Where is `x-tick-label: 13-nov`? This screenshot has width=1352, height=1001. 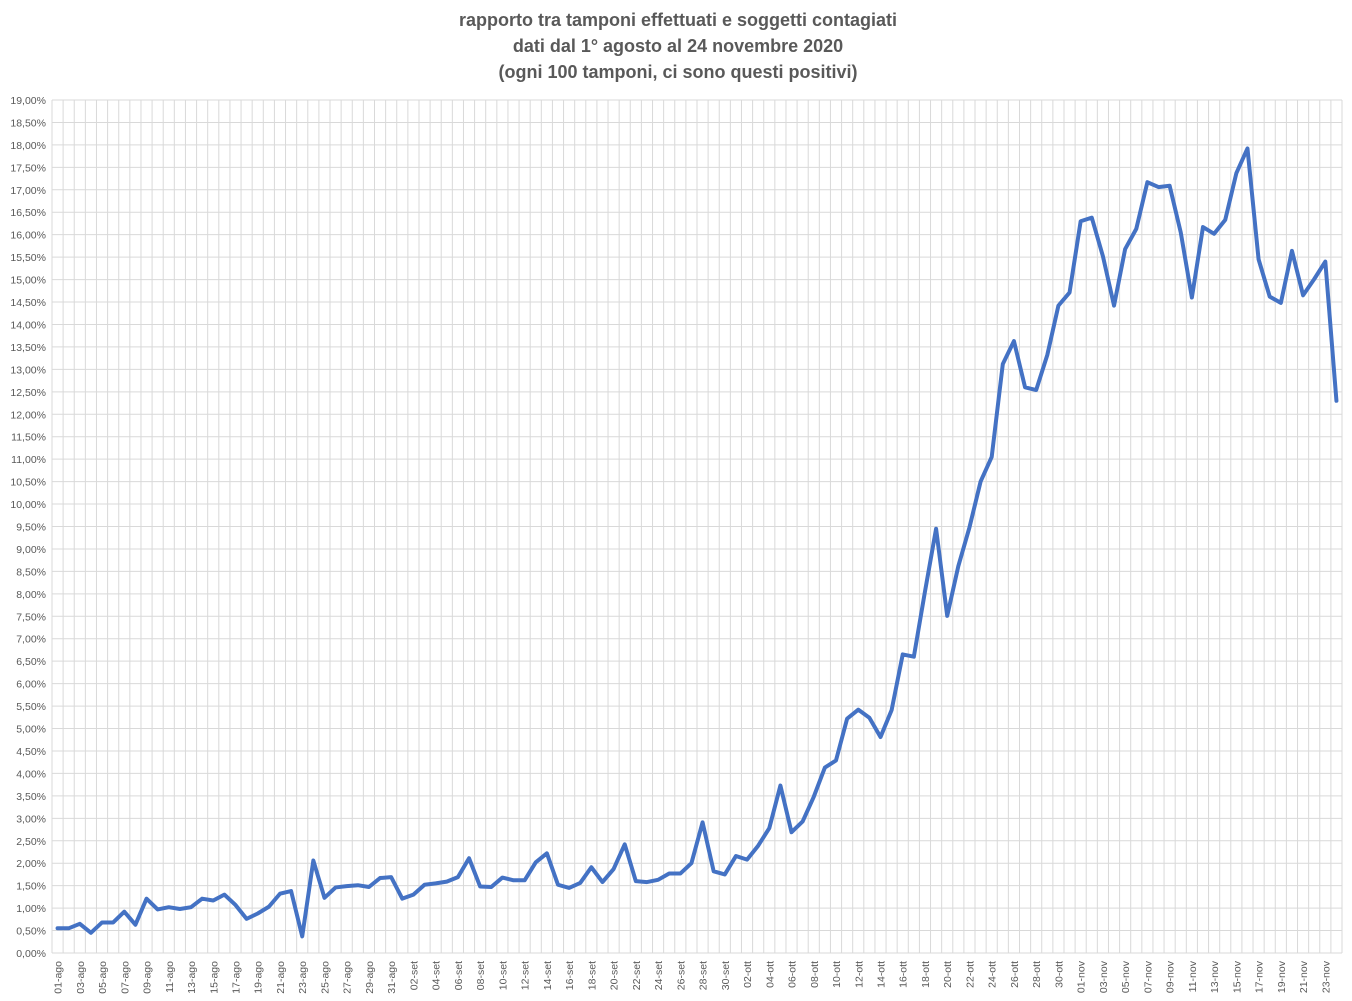
x-tick-label: 13-nov is located at coordinates (1215, 976).